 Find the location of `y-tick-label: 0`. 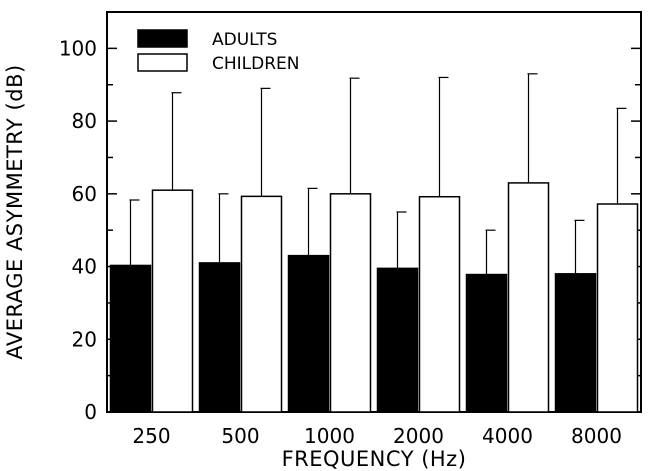

y-tick-label: 0 is located at coordinates (90, 412).